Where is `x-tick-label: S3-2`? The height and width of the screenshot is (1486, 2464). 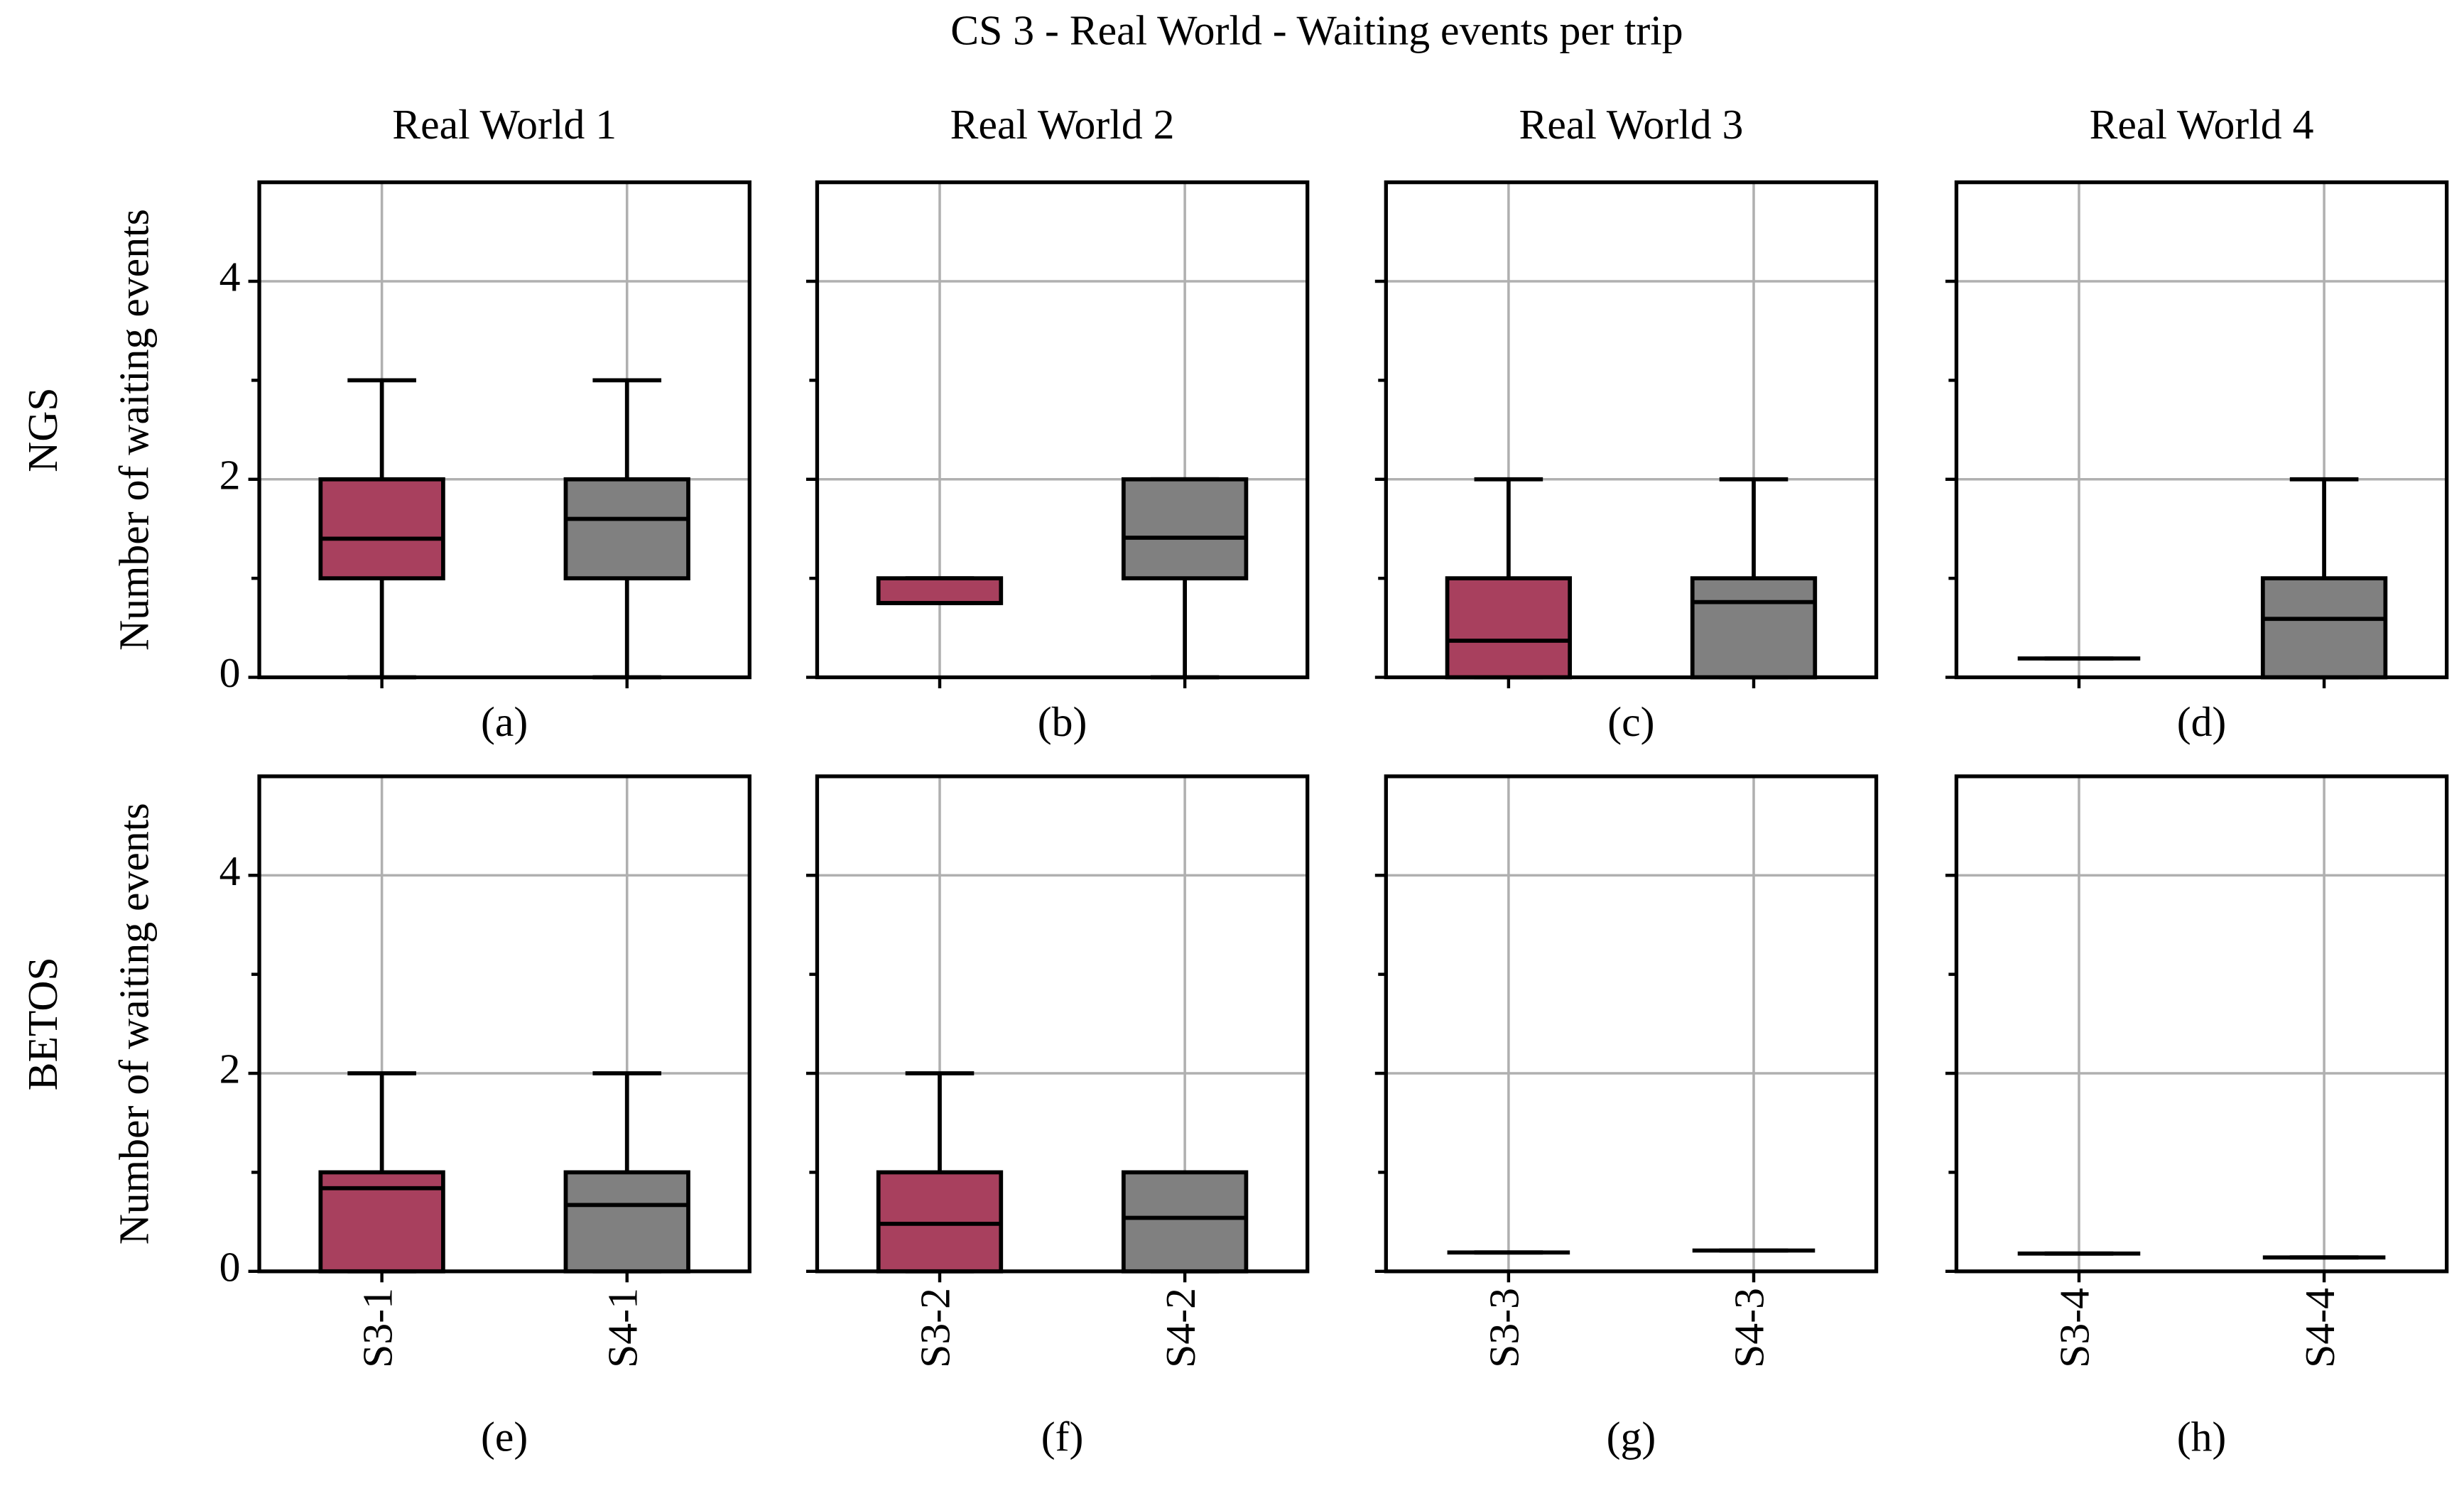
x-tick-label: S3-2 is located at coordinates (936, 1328).